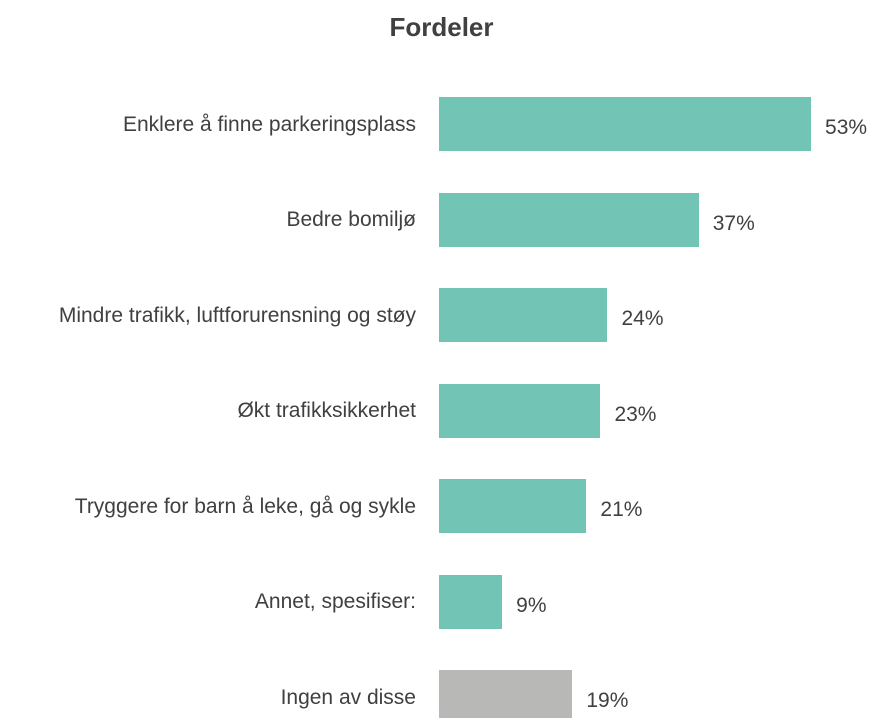 The width and height of the screenshot is (883, 718). I want to click on category-label: Mindre trafikk, luftforurensning og støy, so click(237, 315).